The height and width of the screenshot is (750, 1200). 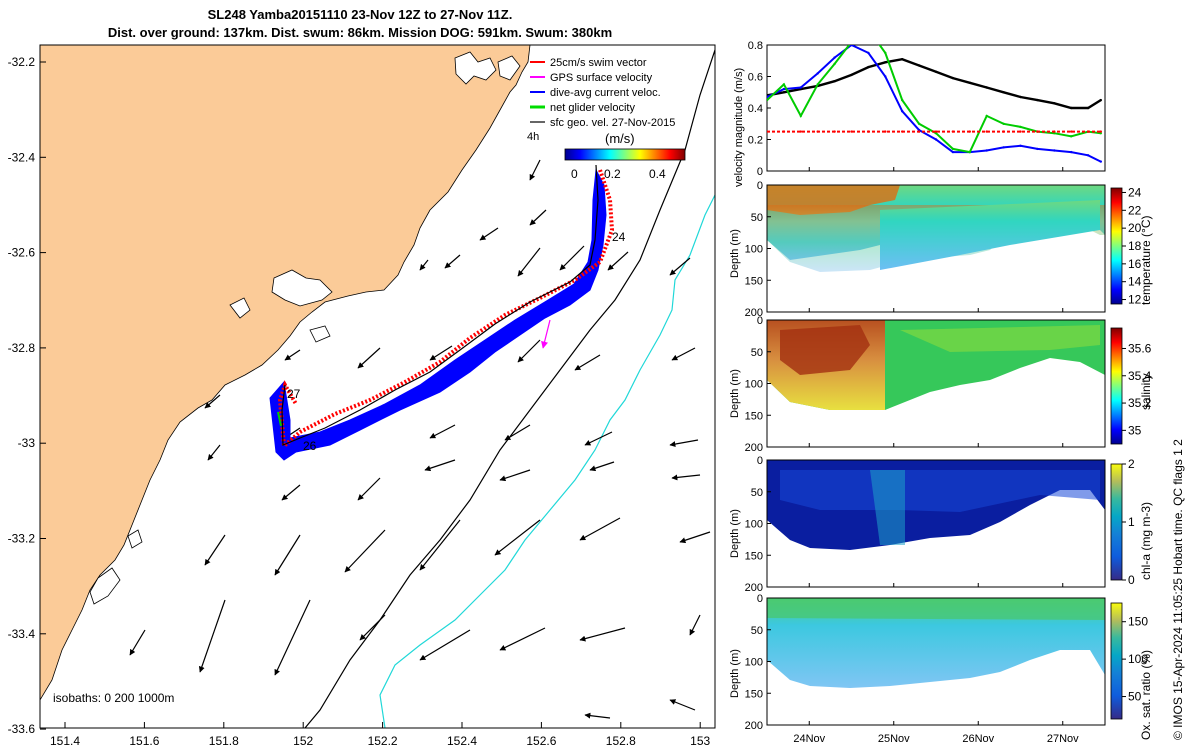 I want to click on velocity-series-line, so click(x=934, y=104).